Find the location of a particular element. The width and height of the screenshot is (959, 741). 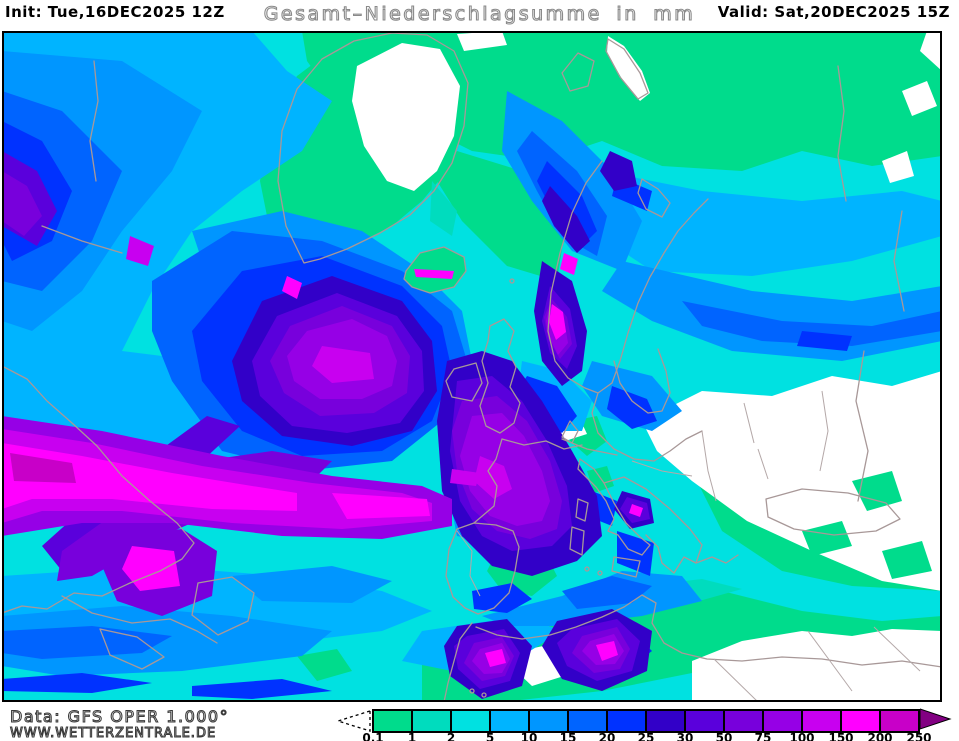

coast-ireland is located at coordinates (464, 382).